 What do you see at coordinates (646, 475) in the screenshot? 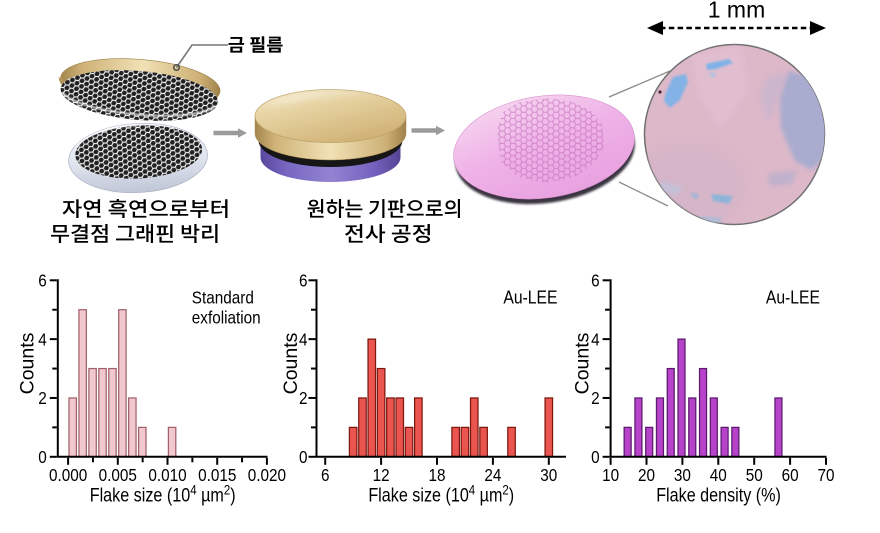
I see `svg-text: 20` at bounding box center [646, 475].